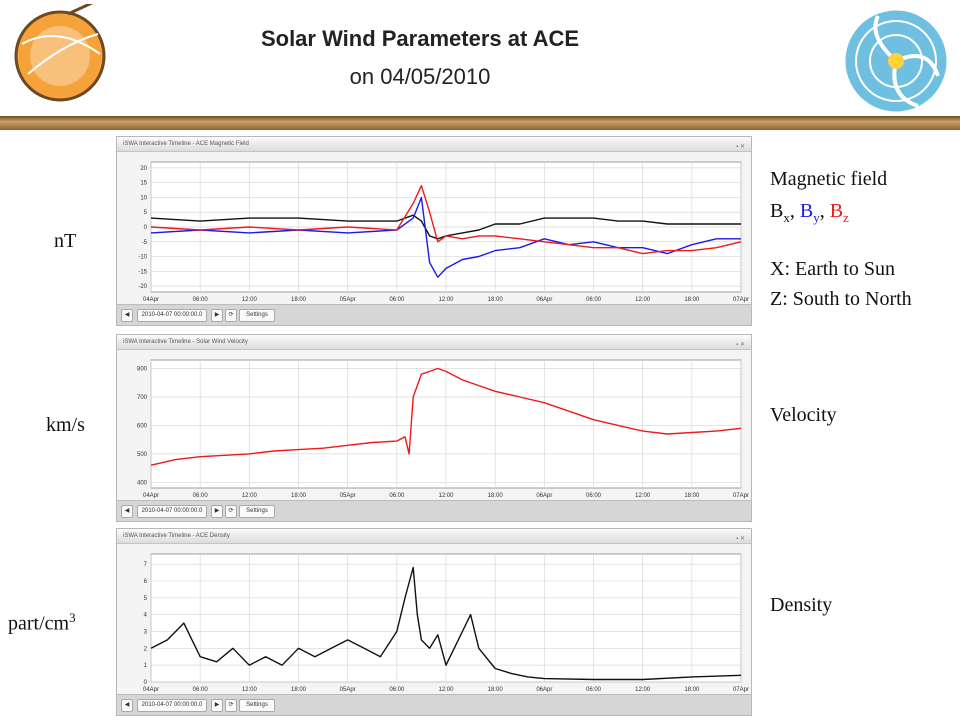 Image resolution: width=960 pixels, height=720 pixels. I want to click on y-tick-label: 10, so click(143, 198).